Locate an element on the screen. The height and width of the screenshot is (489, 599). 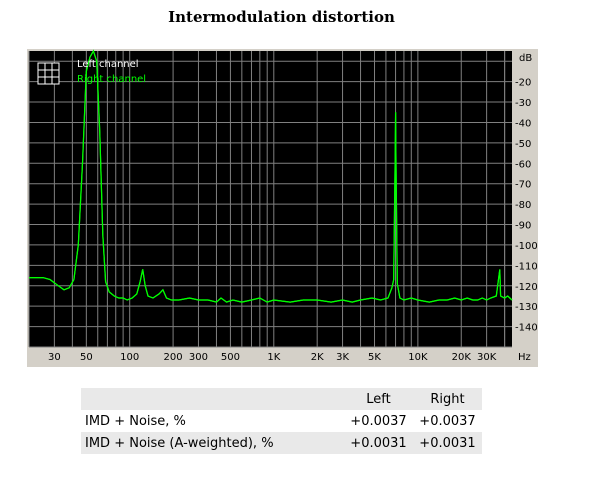
legend-grid-icon is located at coordinates (48, 73).